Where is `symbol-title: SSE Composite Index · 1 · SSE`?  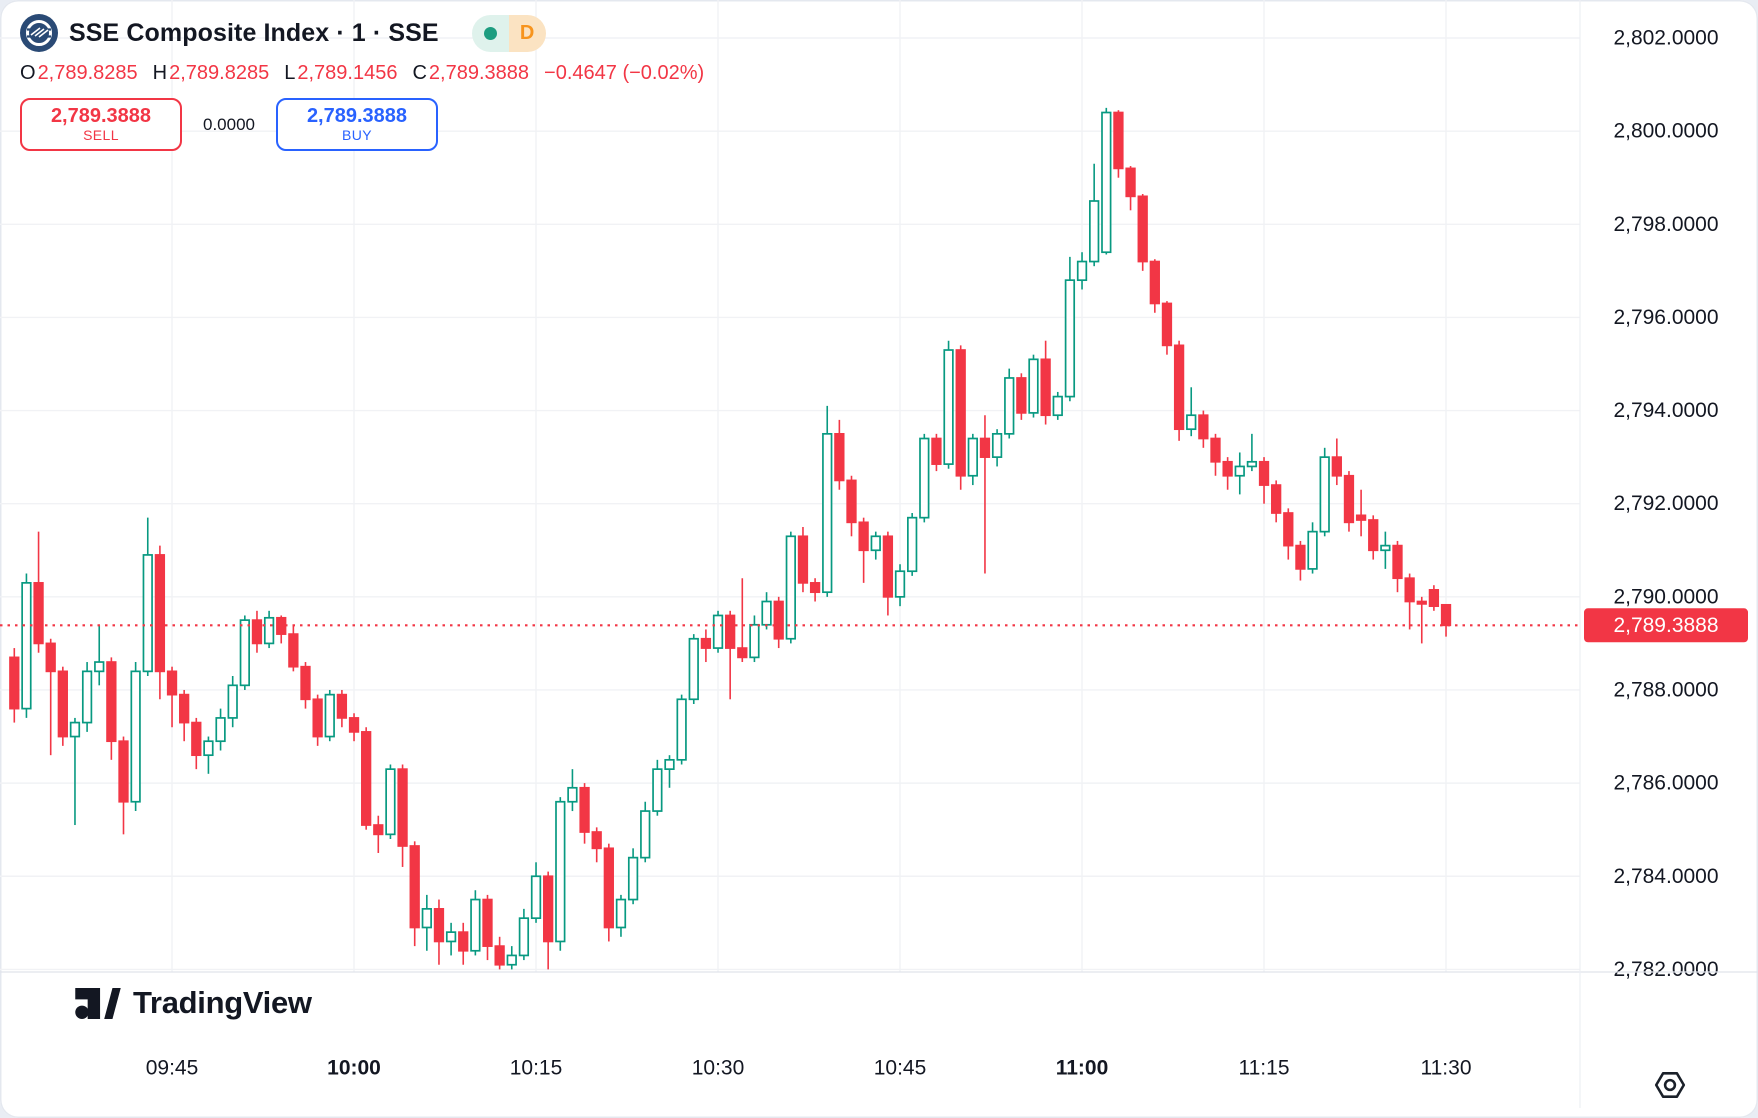
symbol-title: SSE Composite Index · 1 · SSE is located at coordinates (254, 32).